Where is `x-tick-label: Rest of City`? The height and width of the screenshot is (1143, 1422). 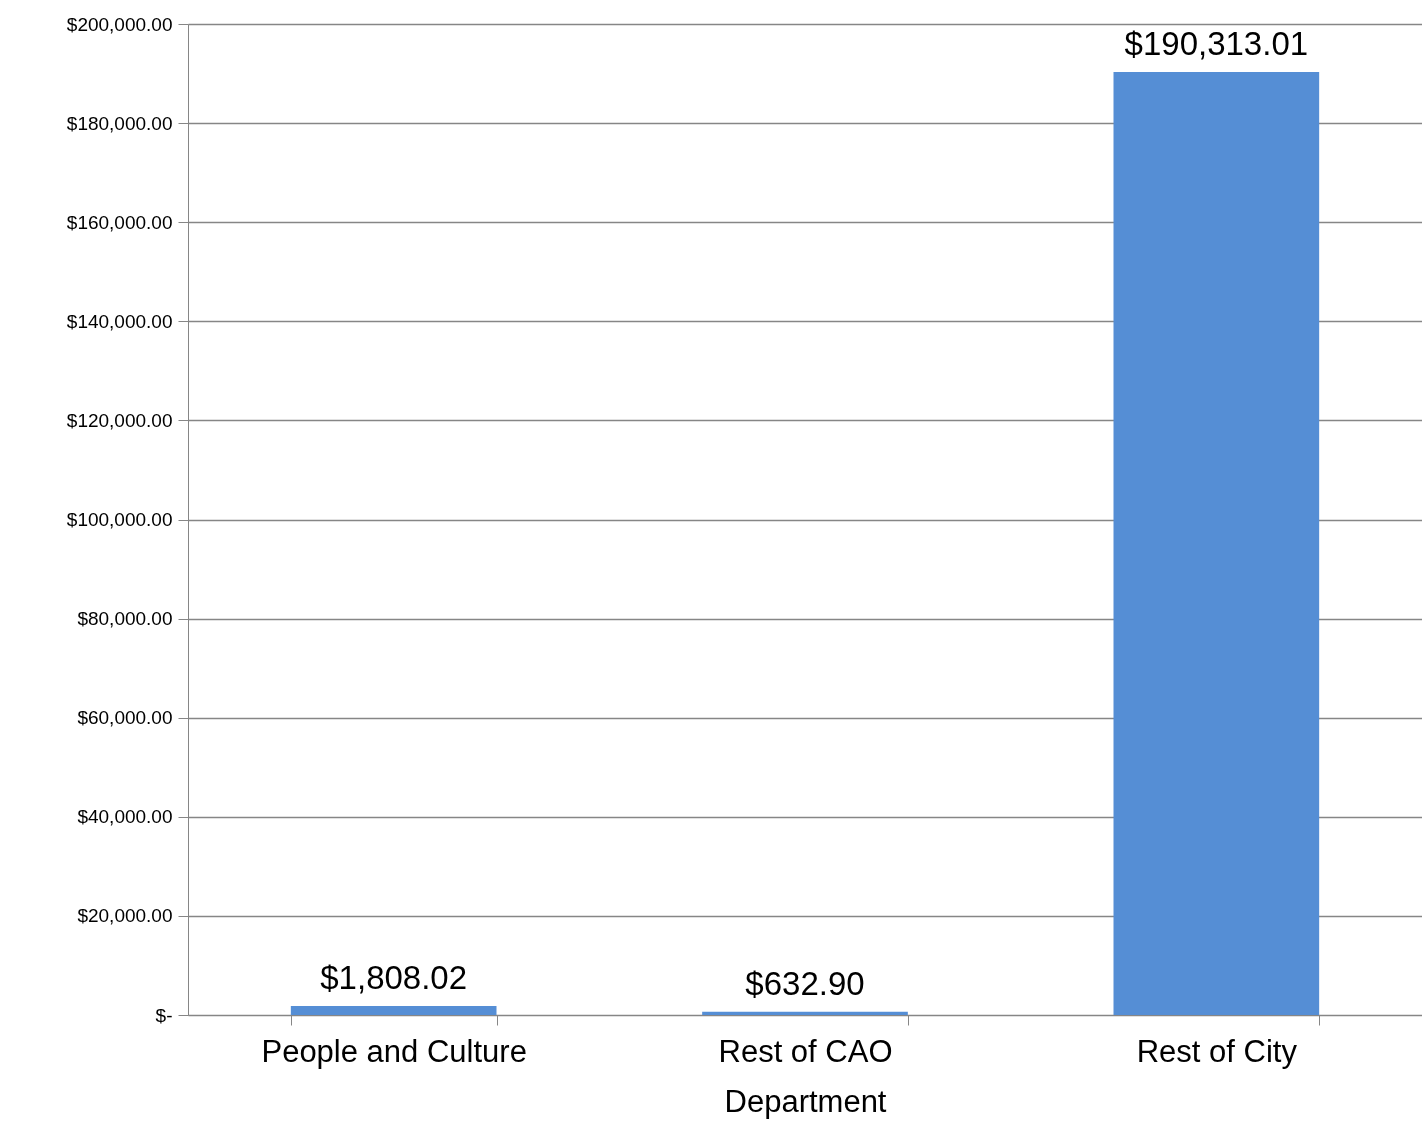
x-tick-label: Rest of City is located at coordinates (1217, 1051).